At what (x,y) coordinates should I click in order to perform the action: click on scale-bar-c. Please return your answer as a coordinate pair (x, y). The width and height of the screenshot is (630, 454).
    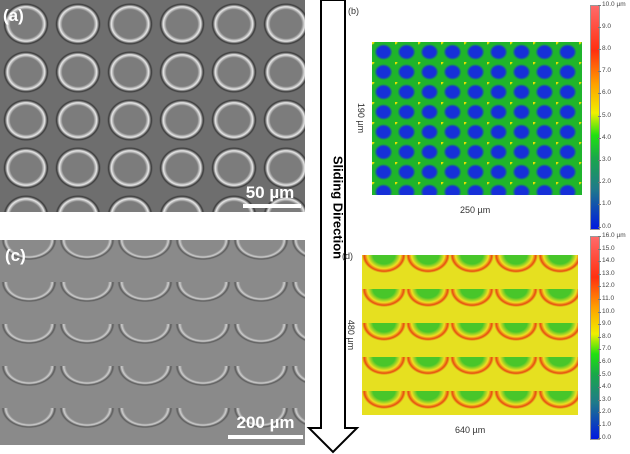
    Looking at the image, I should click on (265, 437).